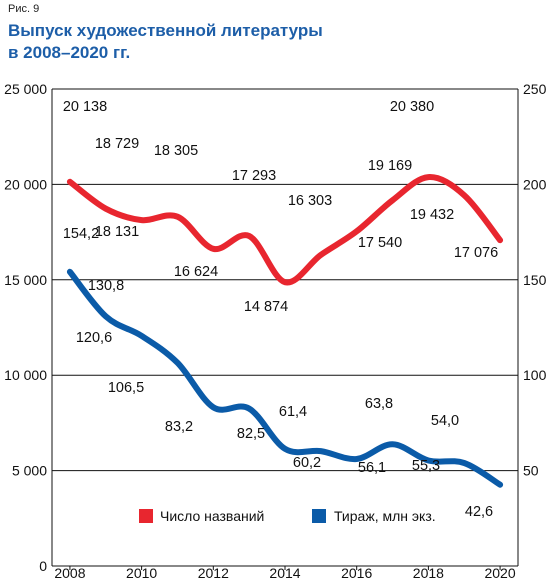  Describe the element at coordinates (531, 471) in the screenshot. I see `y-right-tick-label: 50` at that location.